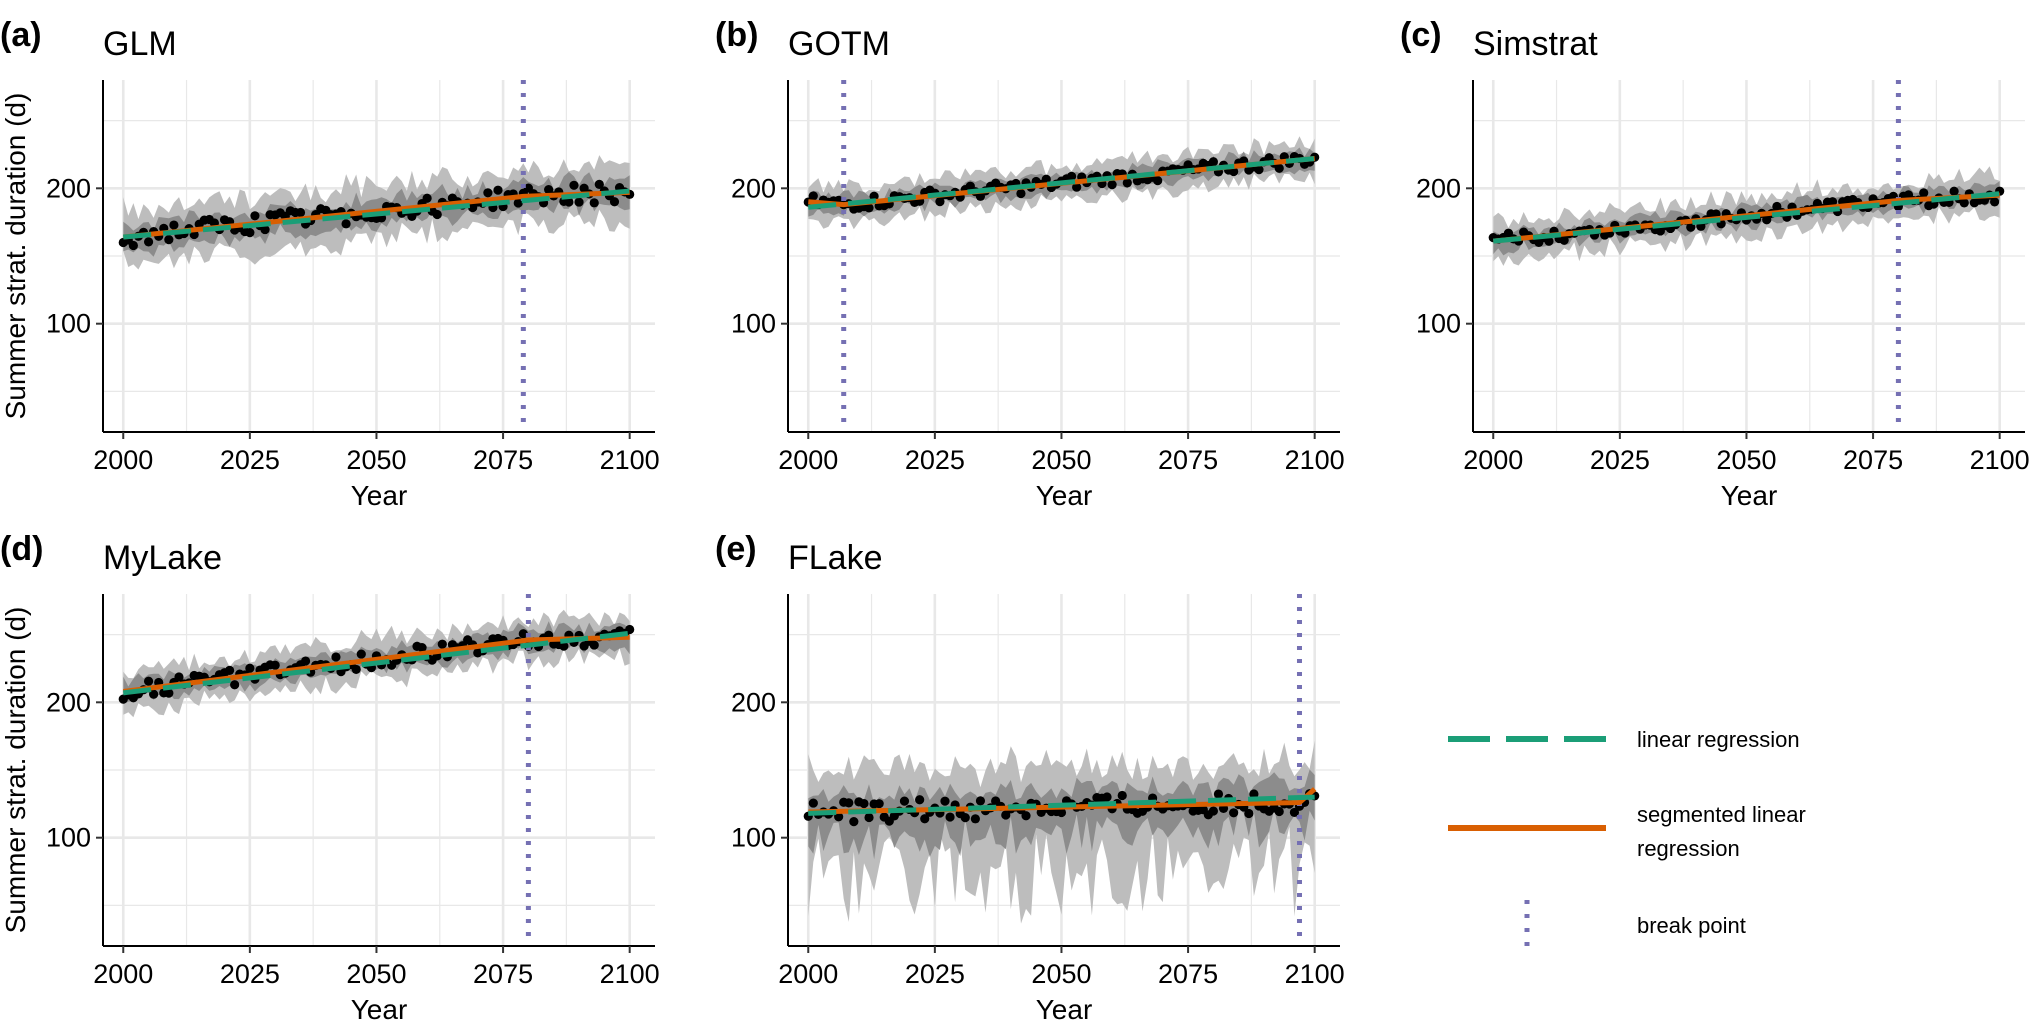 The height and width of the screenshot is (1020, 2031). What do you see at coordinates (1624, 739) in the screenshot?
I see `legend-item-linear: linear regression` at bounding box center [1624, 739].